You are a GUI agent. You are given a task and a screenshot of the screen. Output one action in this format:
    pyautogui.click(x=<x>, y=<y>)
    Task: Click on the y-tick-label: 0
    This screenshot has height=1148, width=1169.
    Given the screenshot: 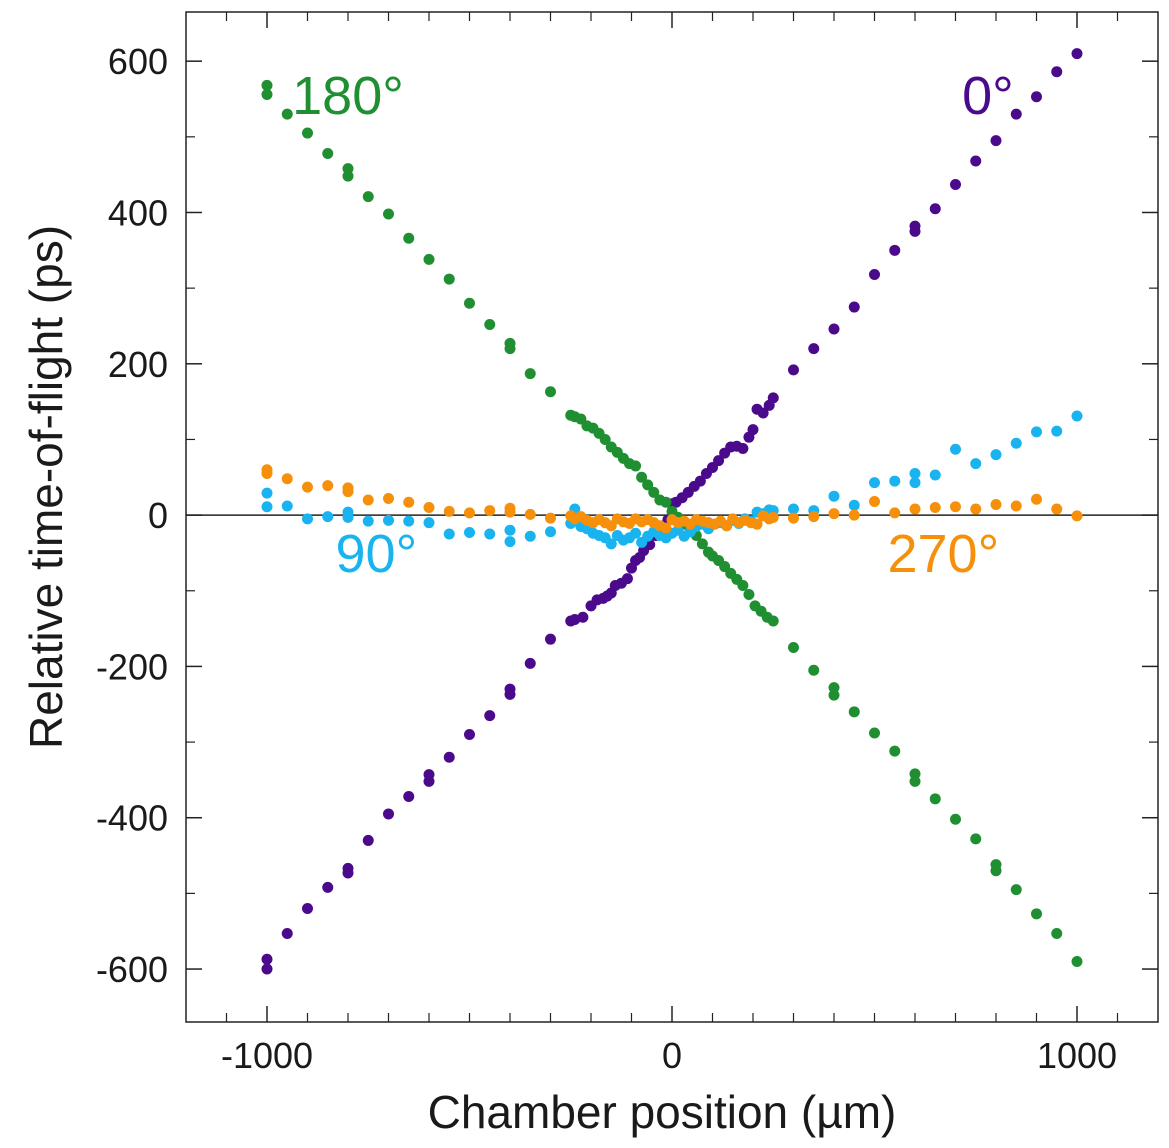 What is the action you would take?
    pyautogui.click(x=158, y=515)
    